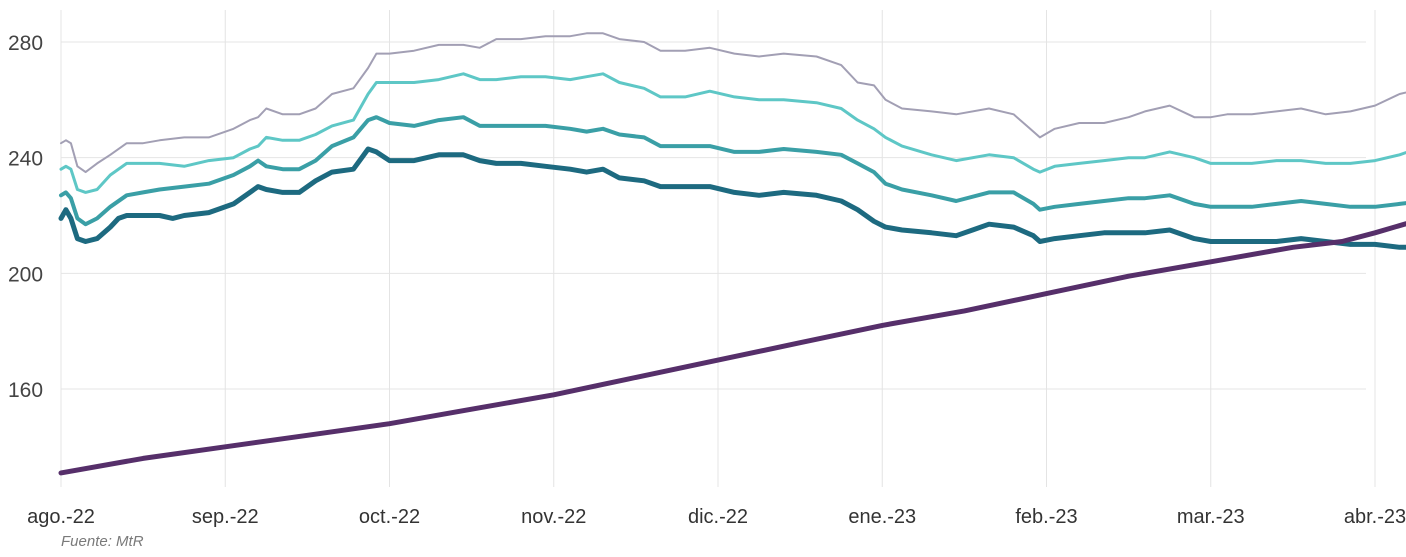 This screenshot has width=1406, height=557. I want to click on x-tick-label: mar.-23, so click(1211, 517).